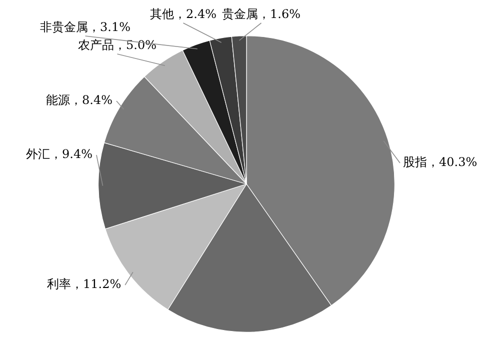 This screenshot has width=495, height=337. What do you see at coordinates (84, 284) in the screenshot?
I see `slice-label: 利率，11.2%` at bounding box center [84, 284].